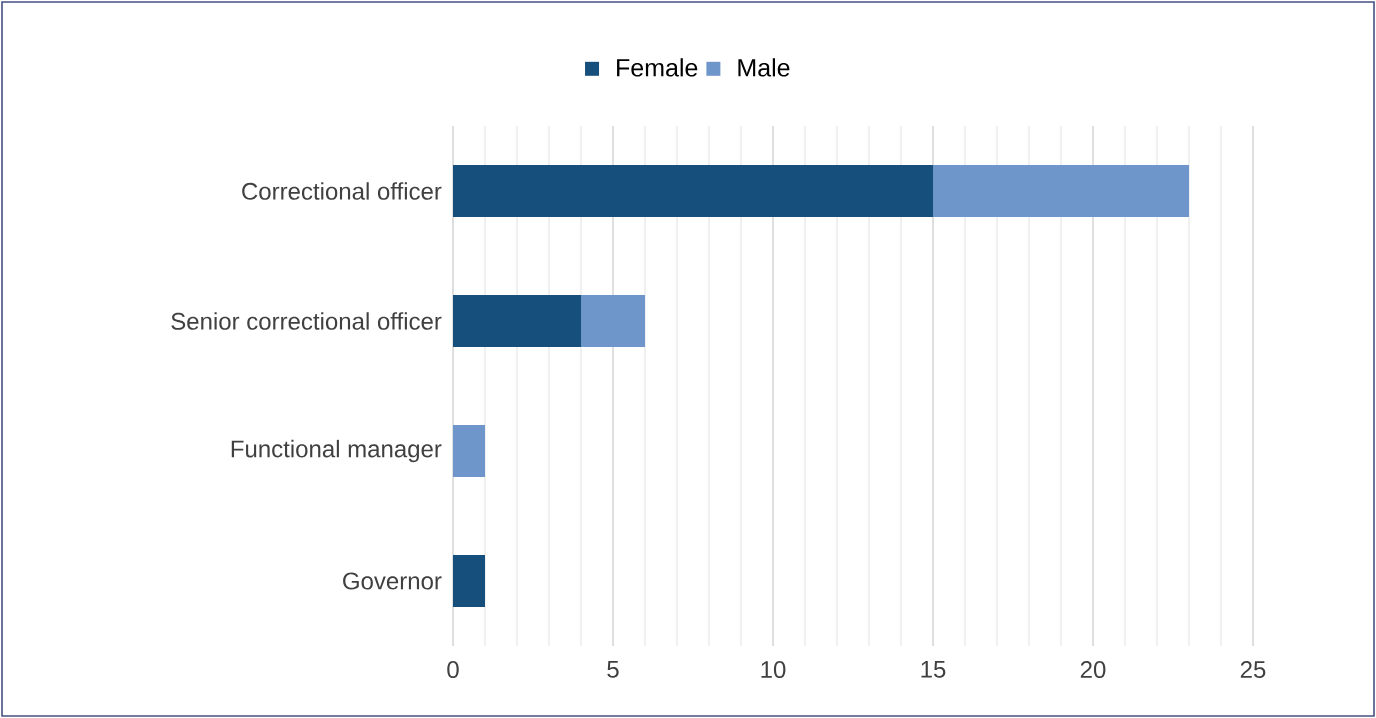  What do you see at coordinates (657, 67) in the screenshot?
I see `legend-label: Female` at bounding box center [657, 67].